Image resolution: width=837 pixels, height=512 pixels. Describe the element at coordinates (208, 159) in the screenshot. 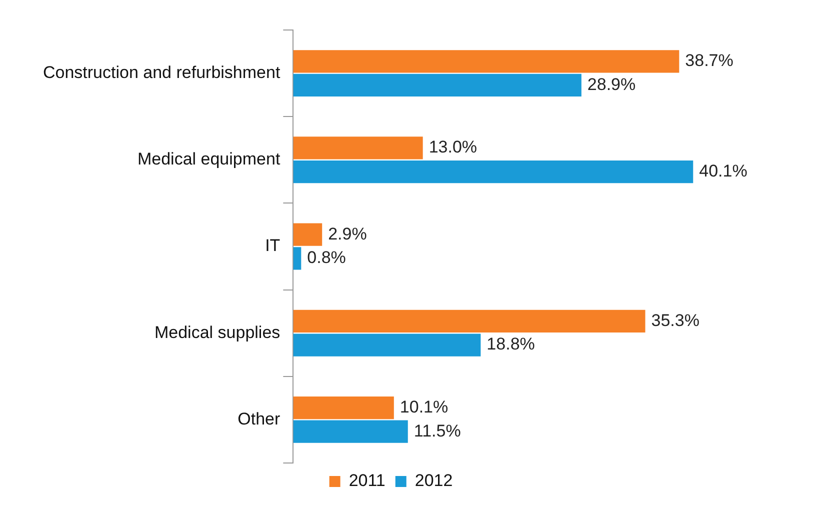

I see `y-tick-label: Medical equipment` at that location.